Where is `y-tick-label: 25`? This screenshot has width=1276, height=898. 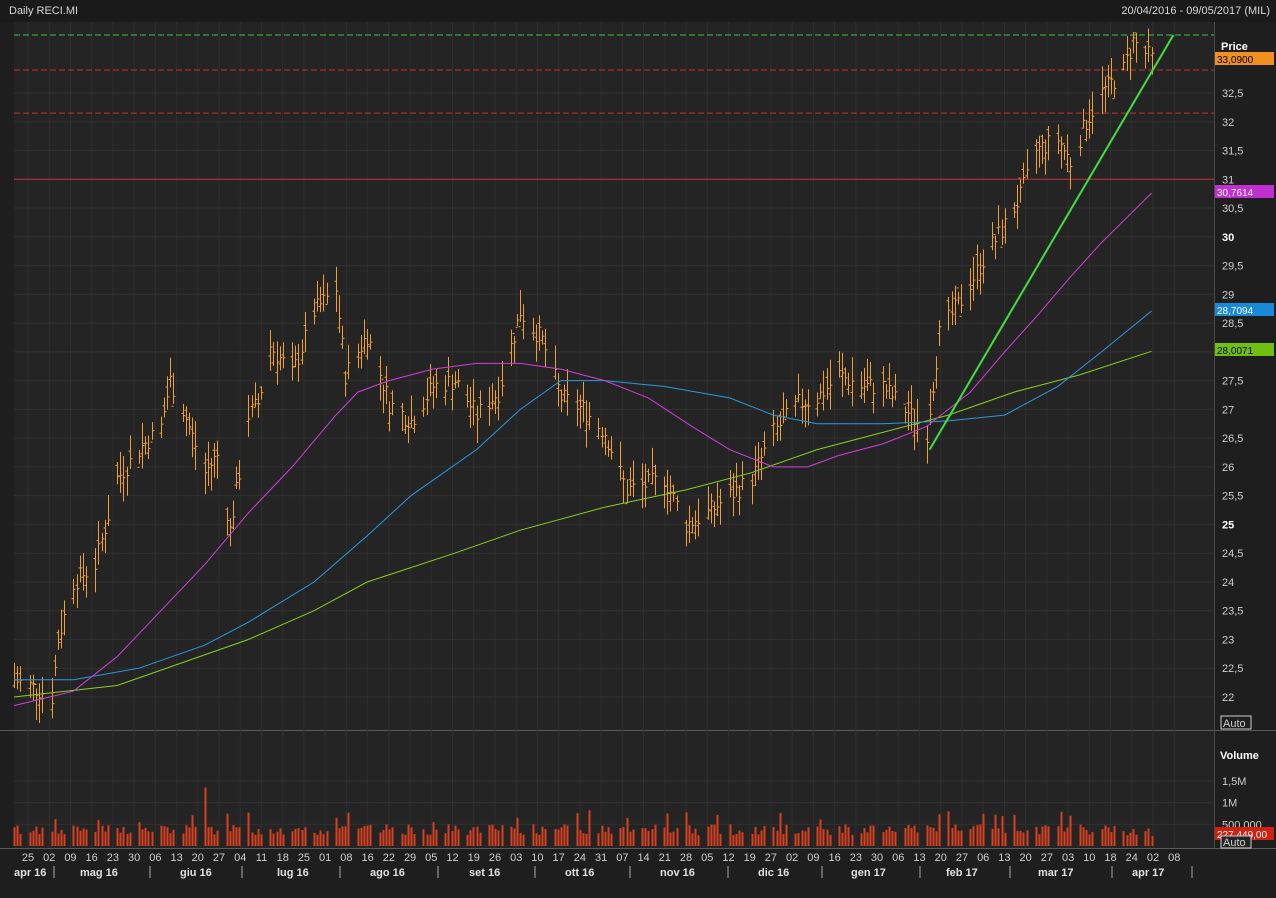 y-tick-label: 25 is located at coordinates (1228, 525).